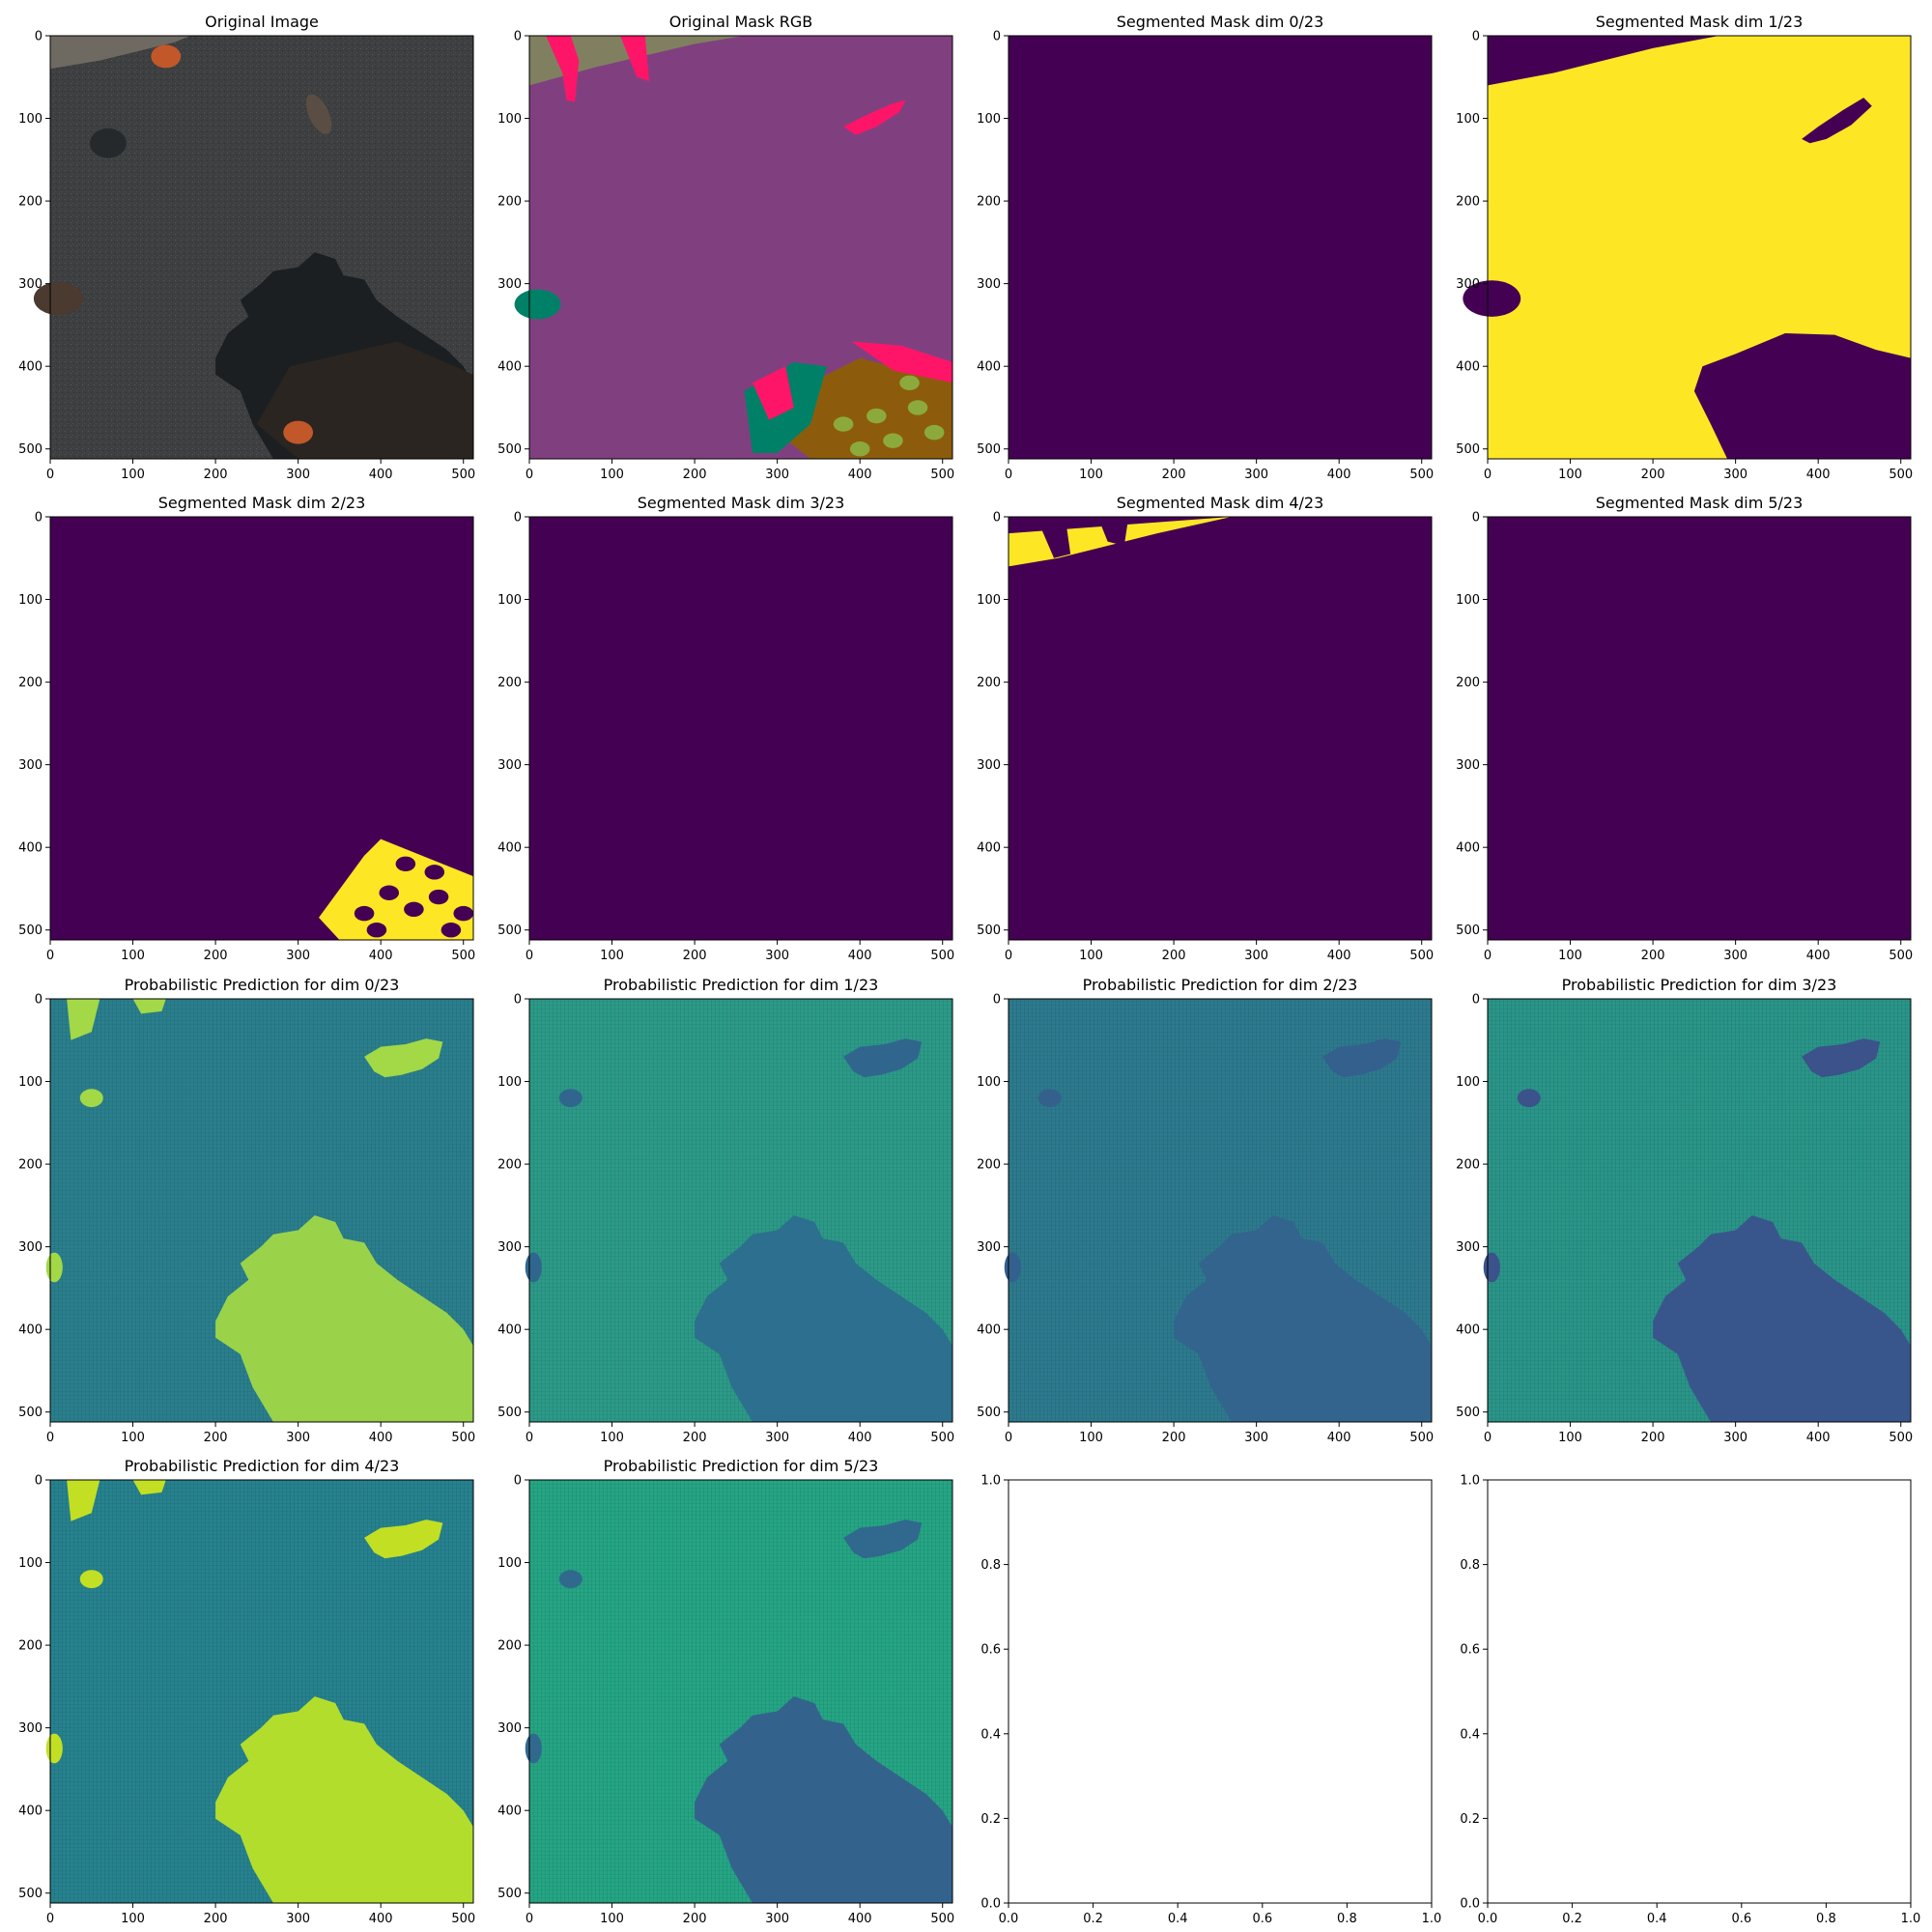 This screenshot has height=1932, width=1932. What do you see at coordinates (262, 503) in the screenshot?
I see `panel-title: Segmented Mask dim 2/23` at bounding box center [262, 503].